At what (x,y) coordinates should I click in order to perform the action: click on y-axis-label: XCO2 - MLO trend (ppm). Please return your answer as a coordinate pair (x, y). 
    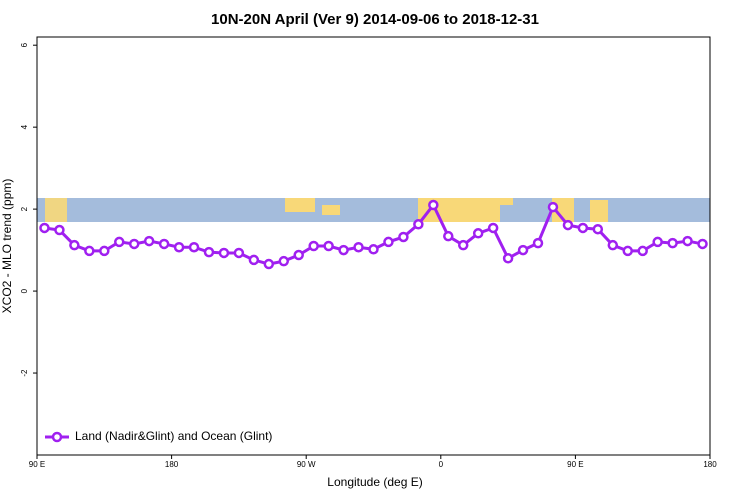
    Looking at the image, I should click on (7, 246).